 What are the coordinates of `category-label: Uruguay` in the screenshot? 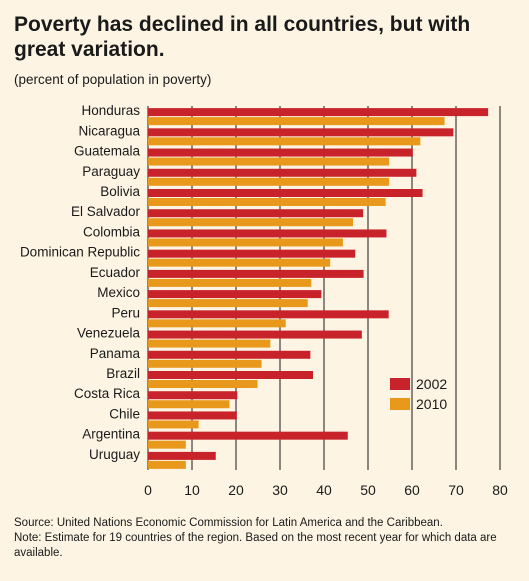 It's located at (114, 454).